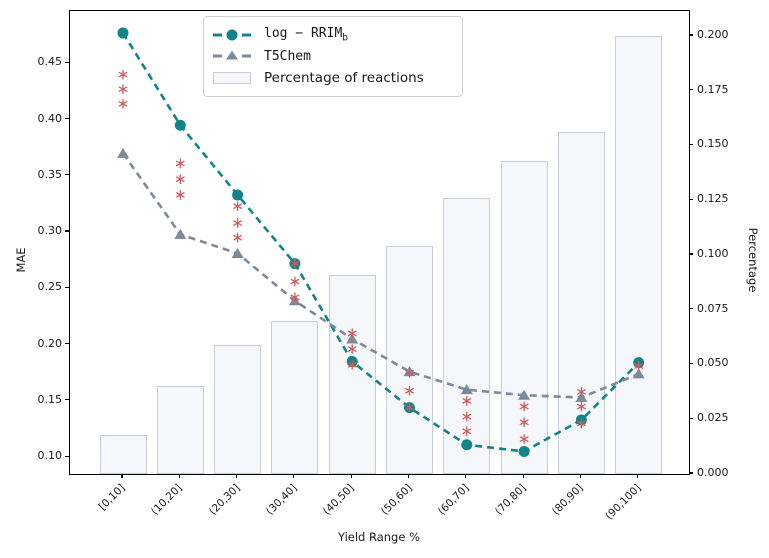 The height and width of the screenshot is (558, 769). I want to click on ytick-label-right-8: 0.200, so click(713, 34).